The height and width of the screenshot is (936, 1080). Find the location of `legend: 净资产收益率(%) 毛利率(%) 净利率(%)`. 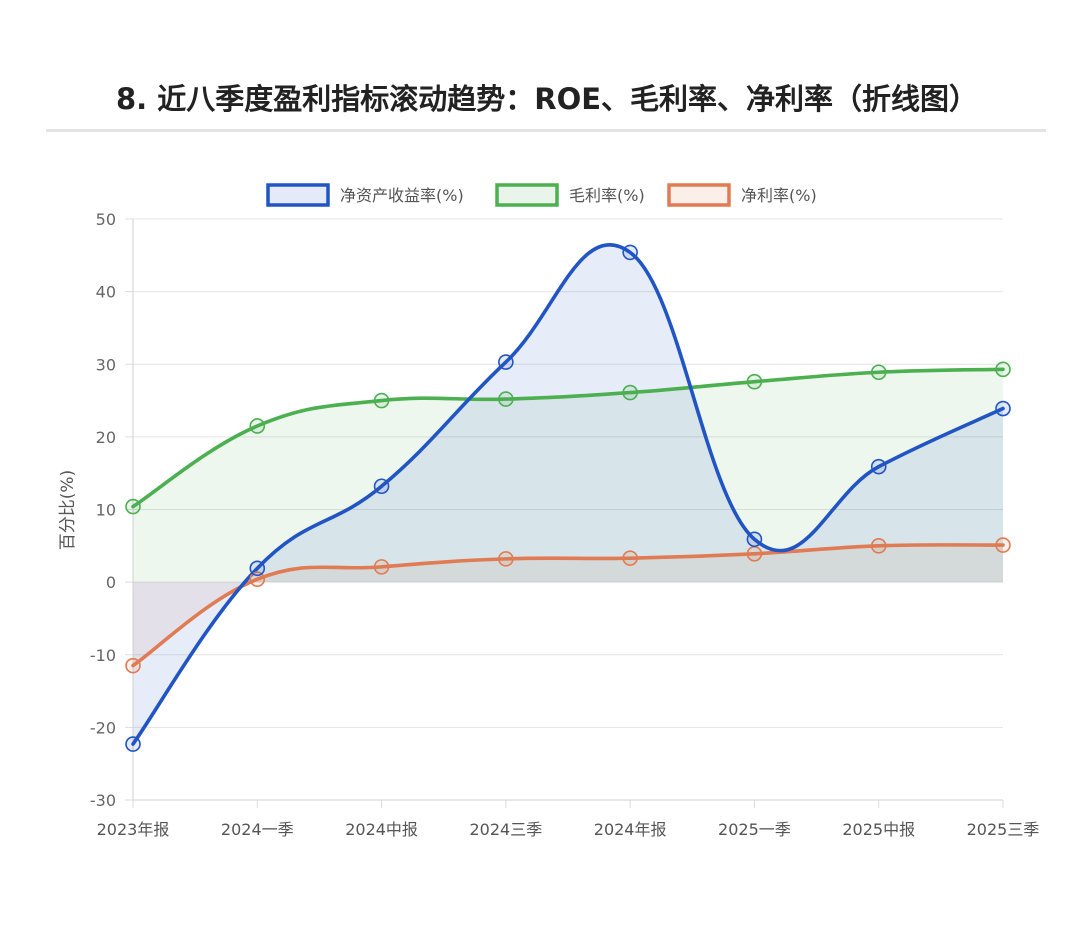

legend: 净资产收益率(%) 毛利率(%) 净利率(%) is located at coordinates (541, 195).